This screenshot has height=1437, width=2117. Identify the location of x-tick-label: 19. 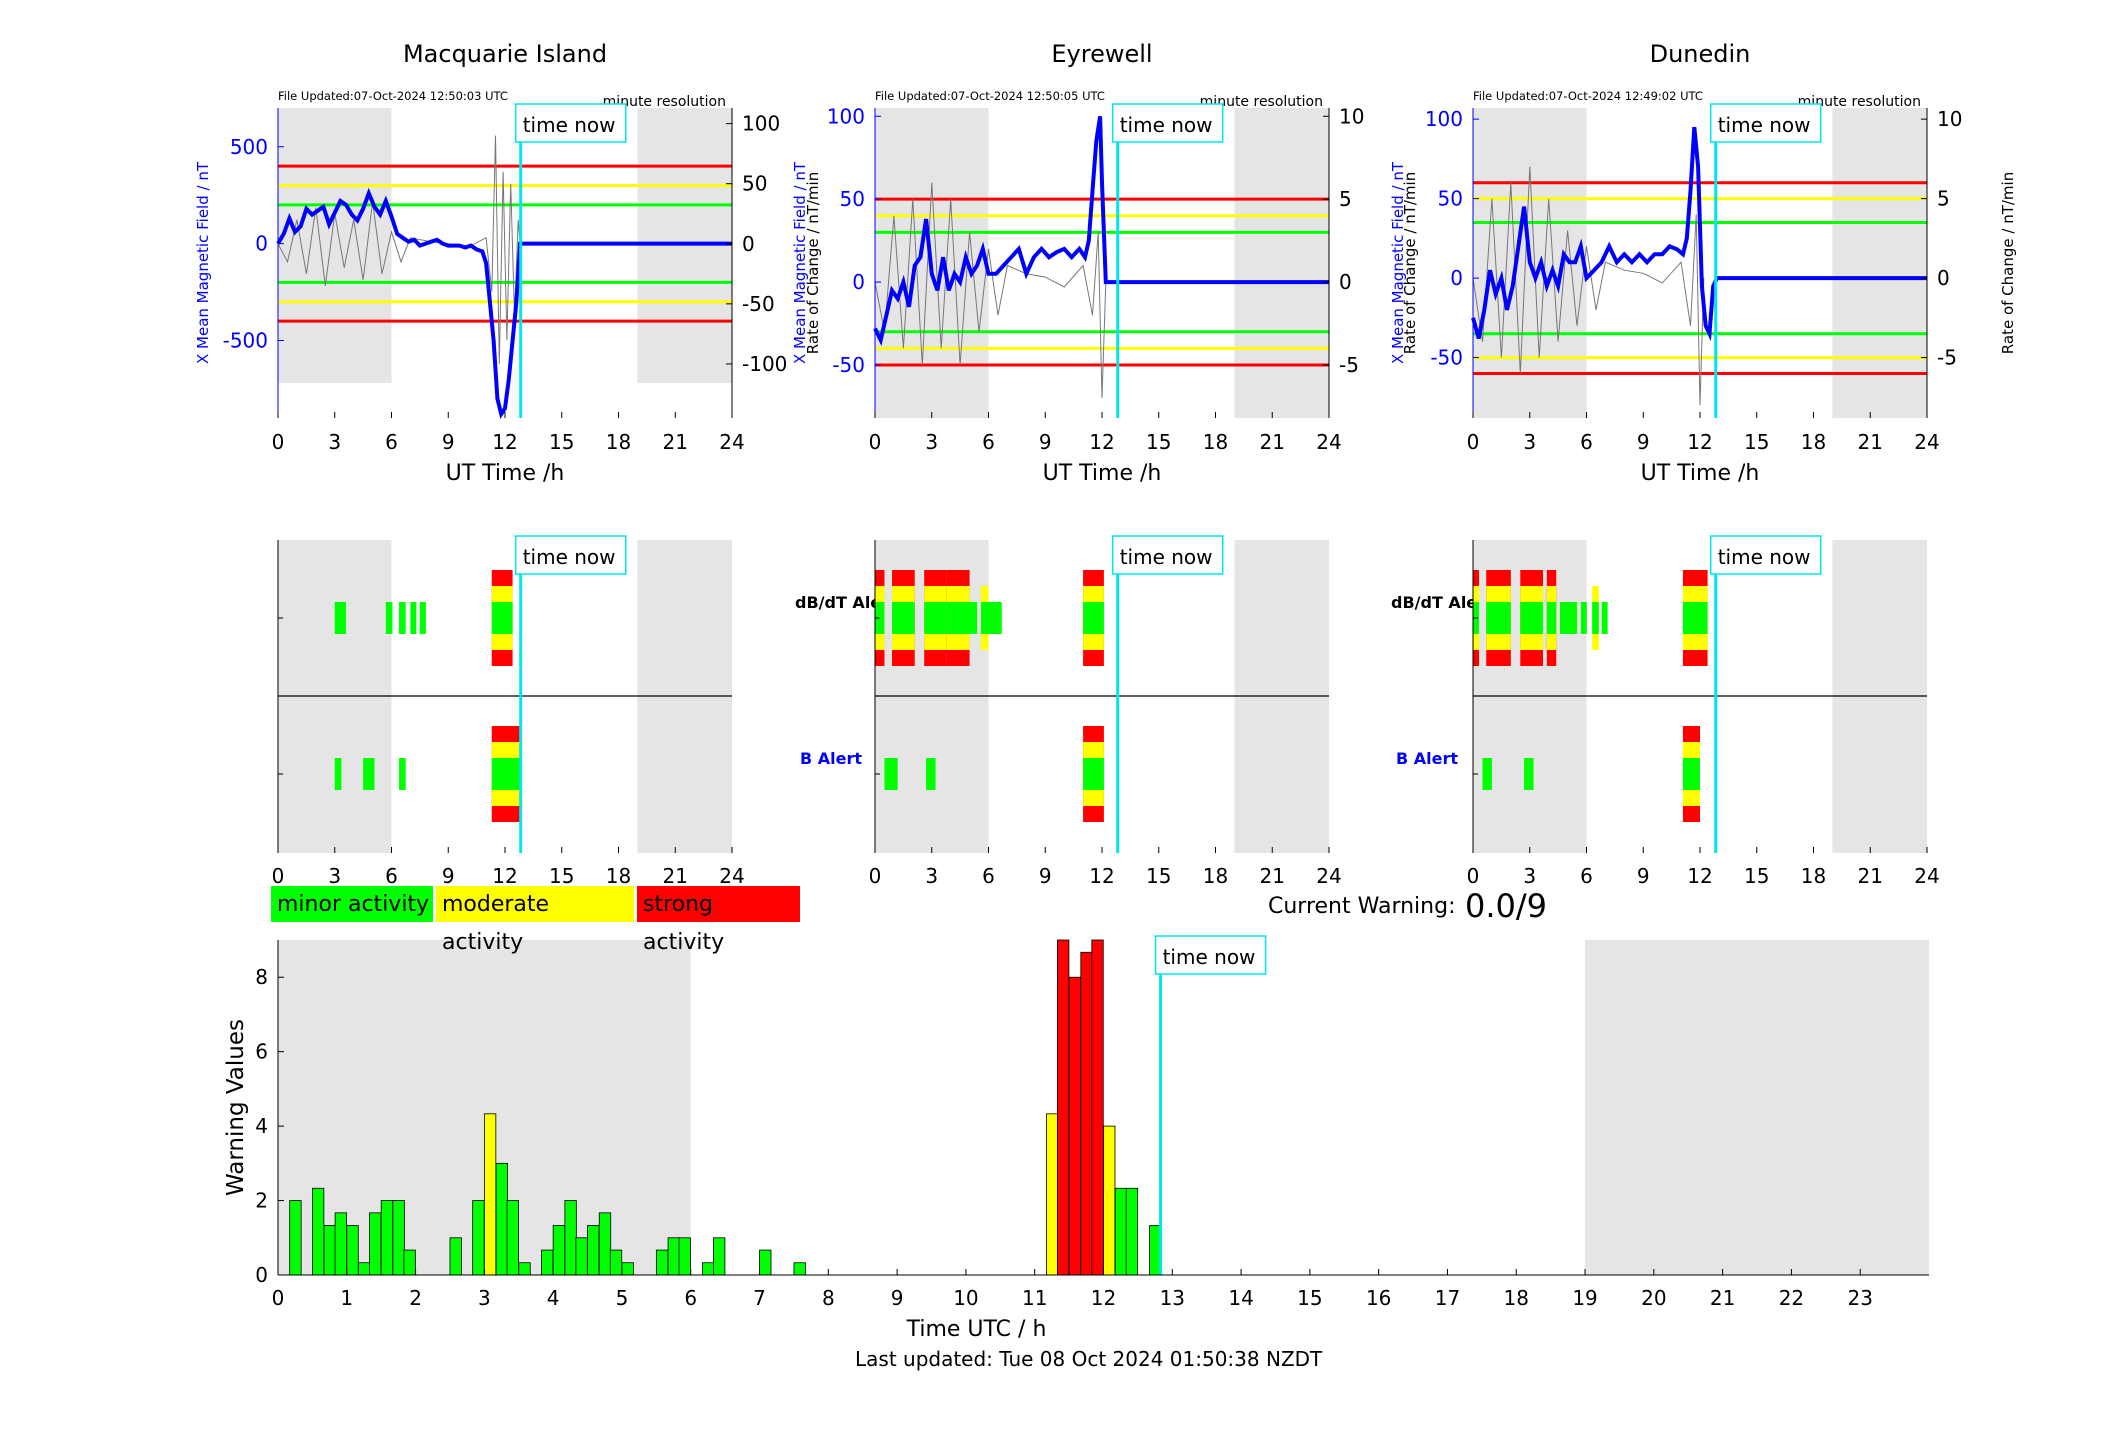
(1584, 1298).